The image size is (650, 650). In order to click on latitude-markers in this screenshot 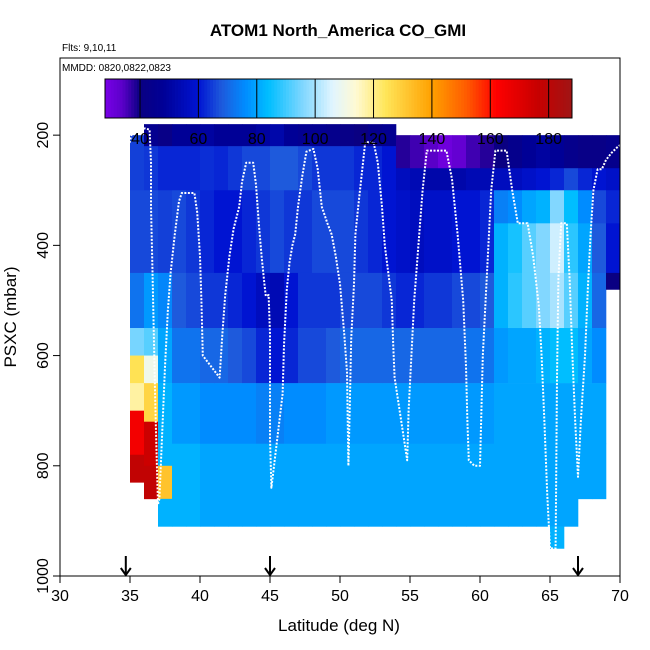, I will do `click(351, 566)`.